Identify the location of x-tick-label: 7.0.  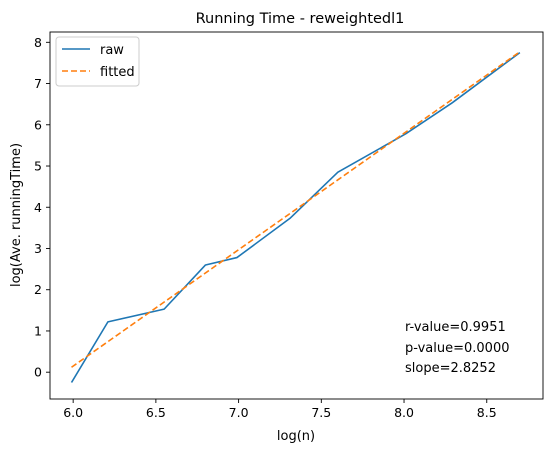
(239, 412).